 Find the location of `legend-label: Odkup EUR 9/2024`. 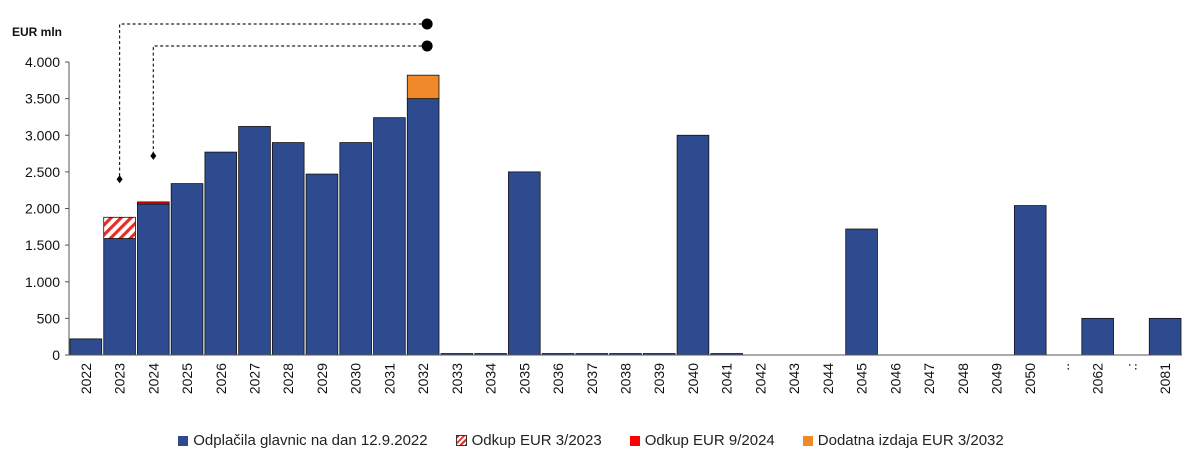

legend-label: Odkup EUR 9/2024 is located at coordinates (709, 440).